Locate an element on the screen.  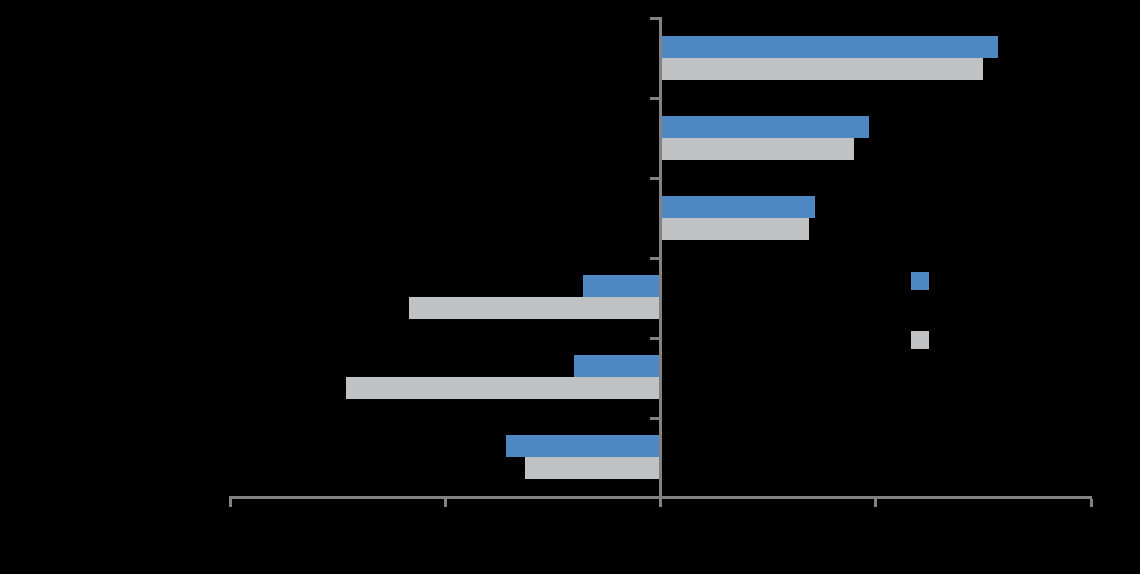
bar-group-2-series-blue is located at coordinates (765, 126).